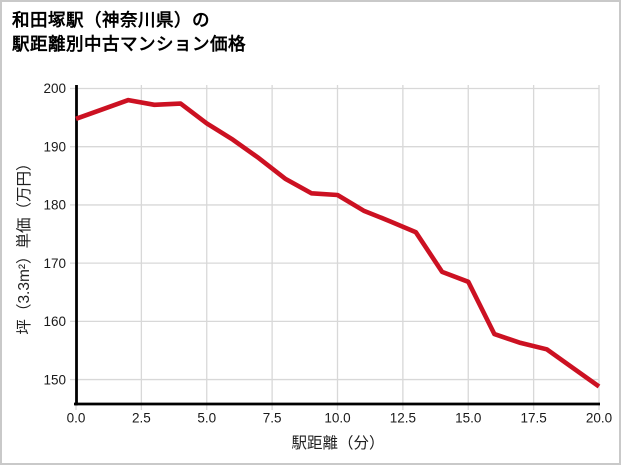 This screenshot has height=465, width=621. What do you see at coordinates (141, 418) in the screenshot?
I see `x-tick-label: 2.5` at bounding box center [141, 418].